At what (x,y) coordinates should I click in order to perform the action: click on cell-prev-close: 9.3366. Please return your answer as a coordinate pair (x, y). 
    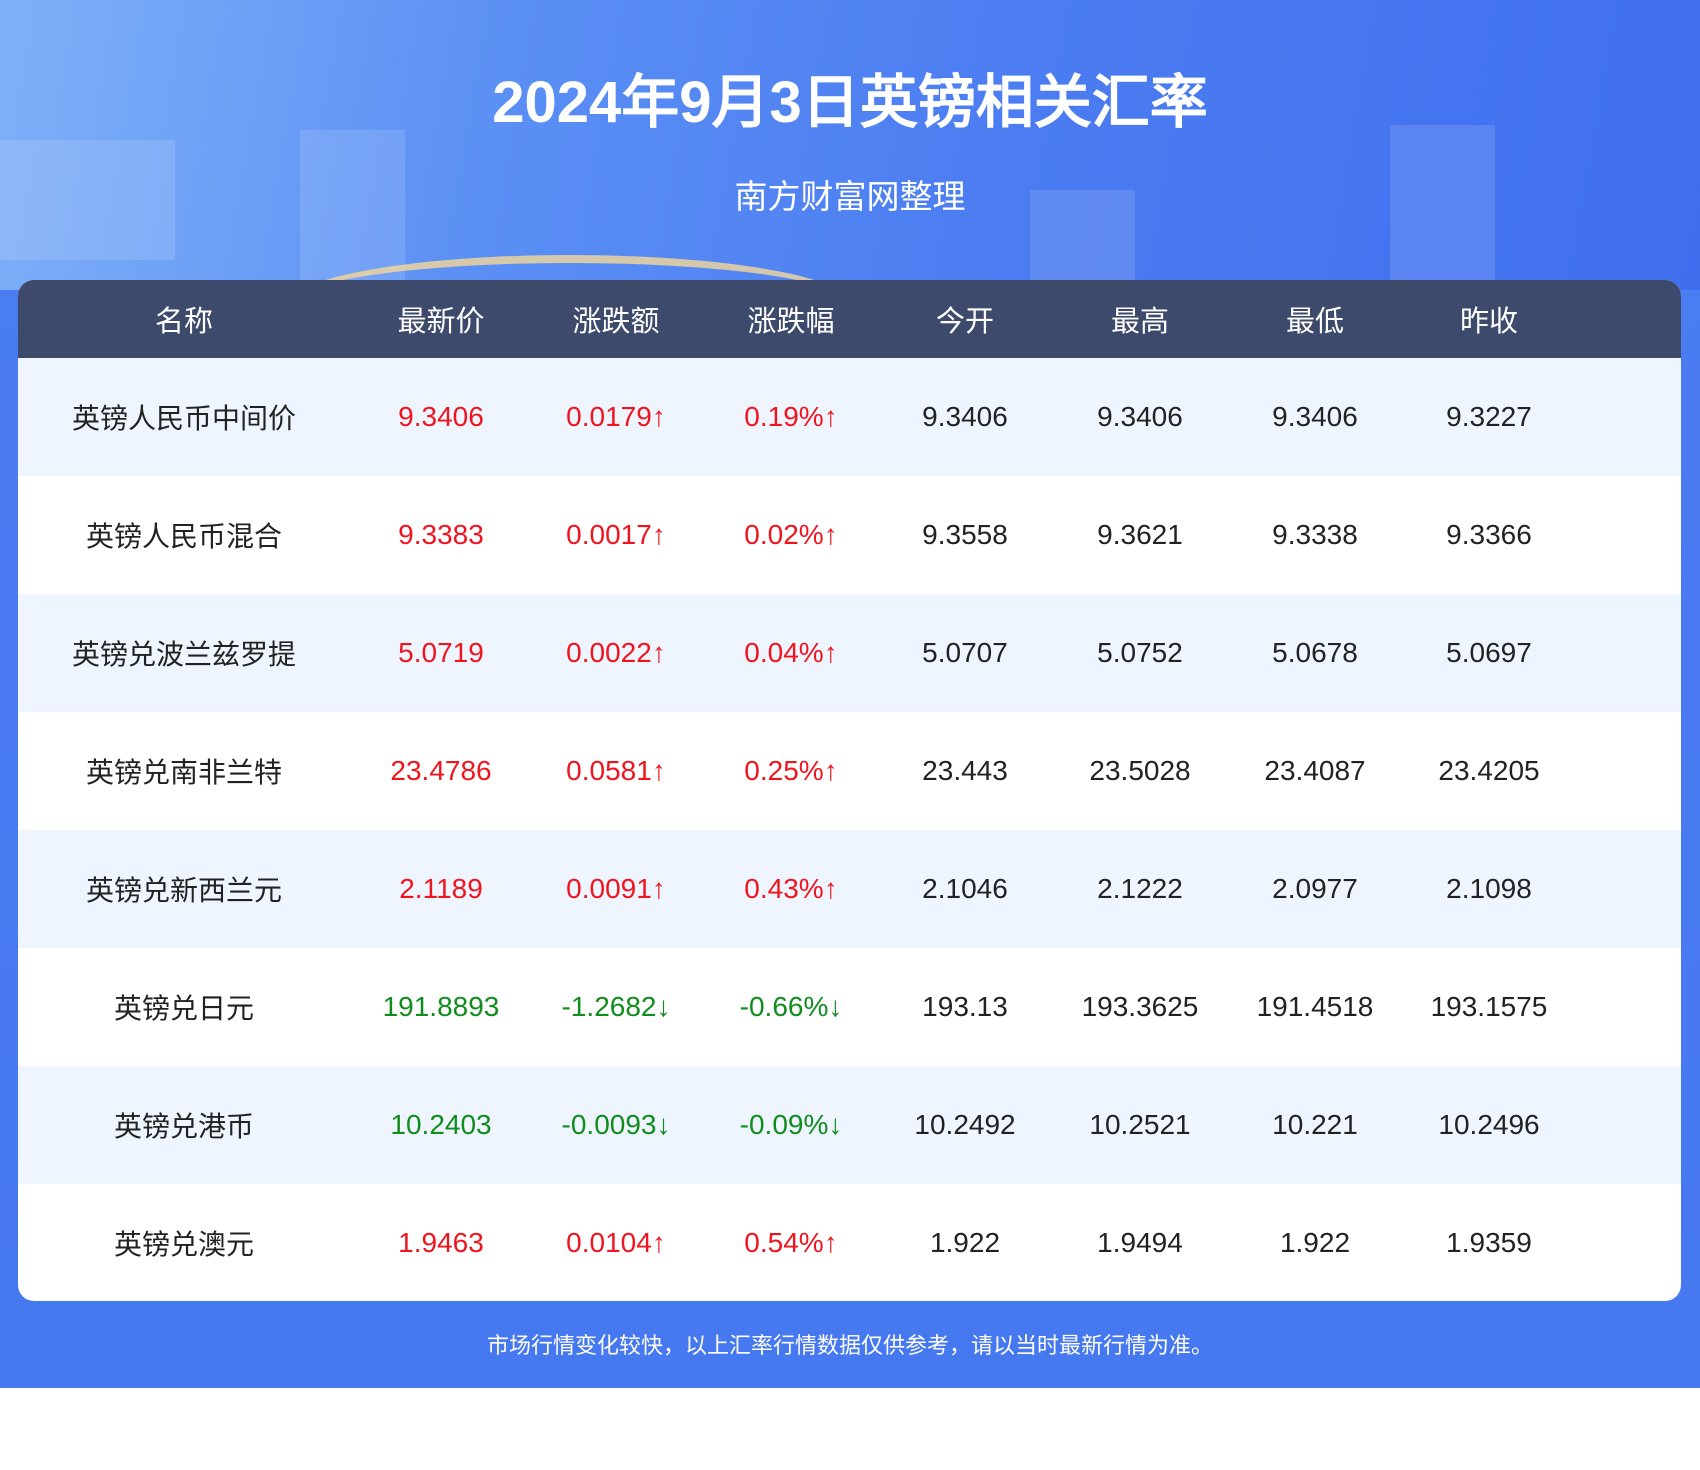
    Looking at the image, I should click on (1489, 534).